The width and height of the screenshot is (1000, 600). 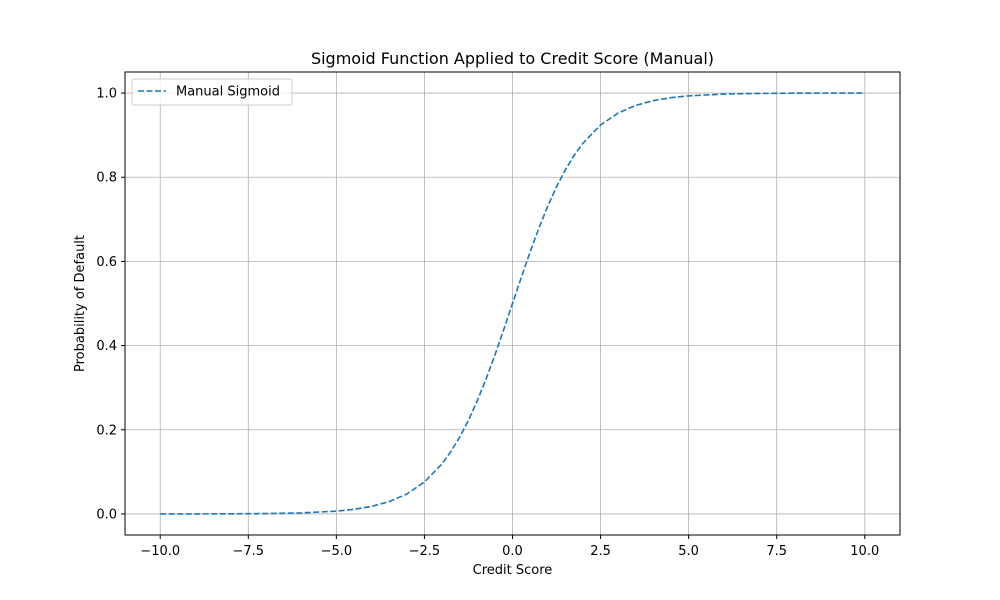 What do you see at coordinates (106, 346) in the screenshot?
I see `y-tick-label: 0.4` at bounding box center [106, 346].